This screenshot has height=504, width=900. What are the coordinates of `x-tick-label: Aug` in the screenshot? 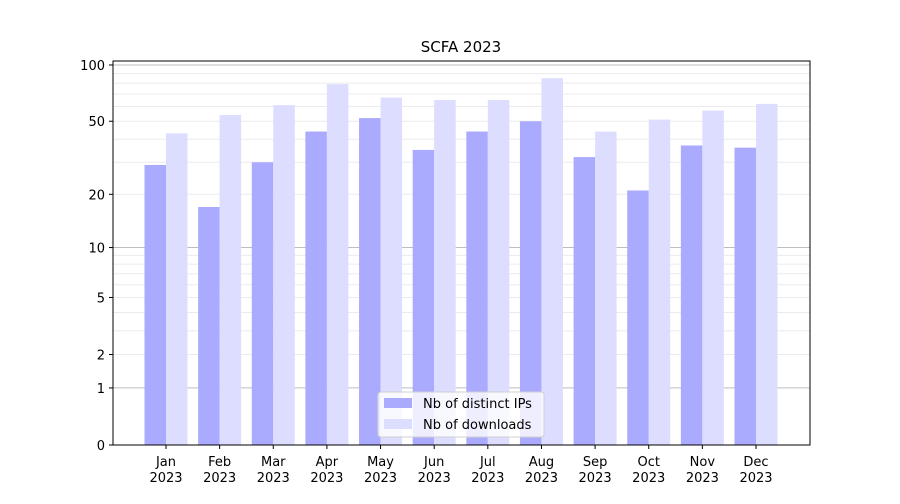 It's located at (541, 462).